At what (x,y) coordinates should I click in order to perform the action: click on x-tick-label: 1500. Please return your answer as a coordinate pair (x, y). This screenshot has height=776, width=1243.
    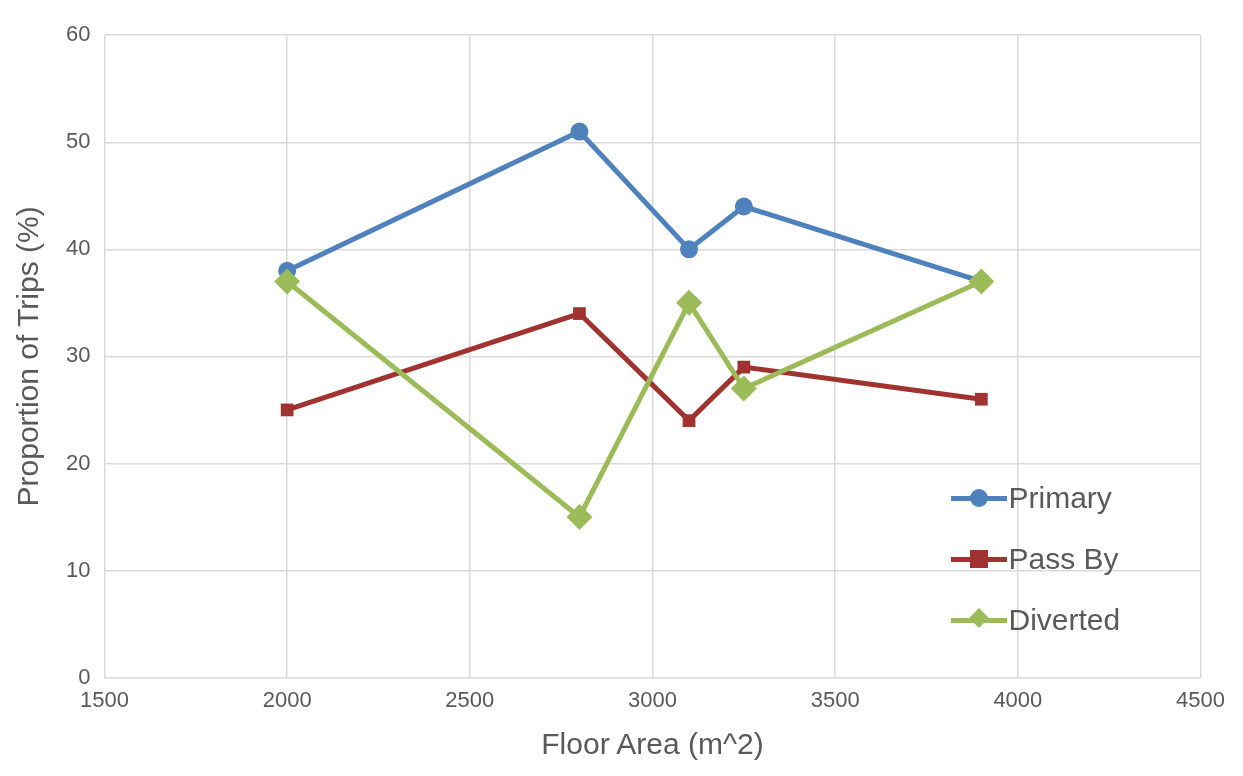
    Looking at the image, I should click on (104, 699).